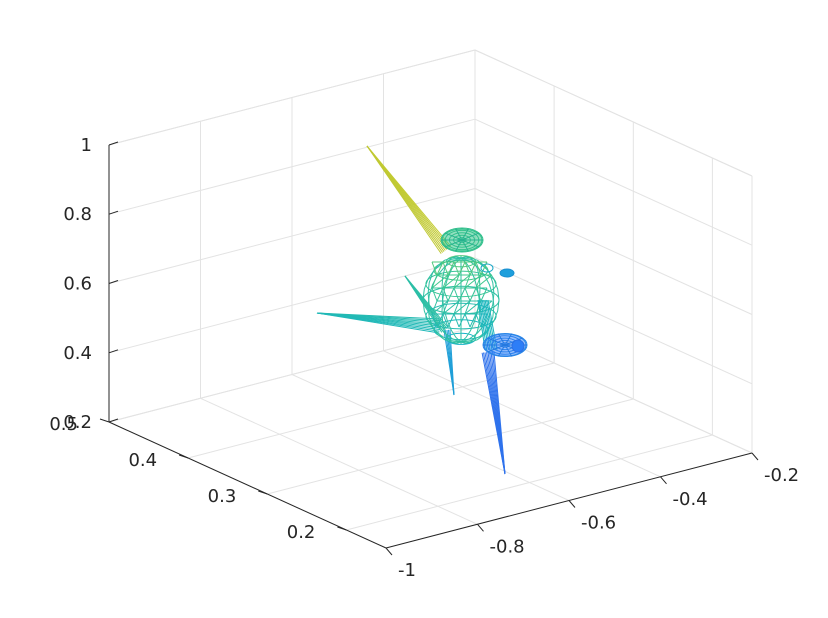 Image resolution: width=828 pixels, height=618 pixels. What do you see at coordinates (518, 346) in the screenshot?
I see `lower-knob` at bounding box center [518, 346].